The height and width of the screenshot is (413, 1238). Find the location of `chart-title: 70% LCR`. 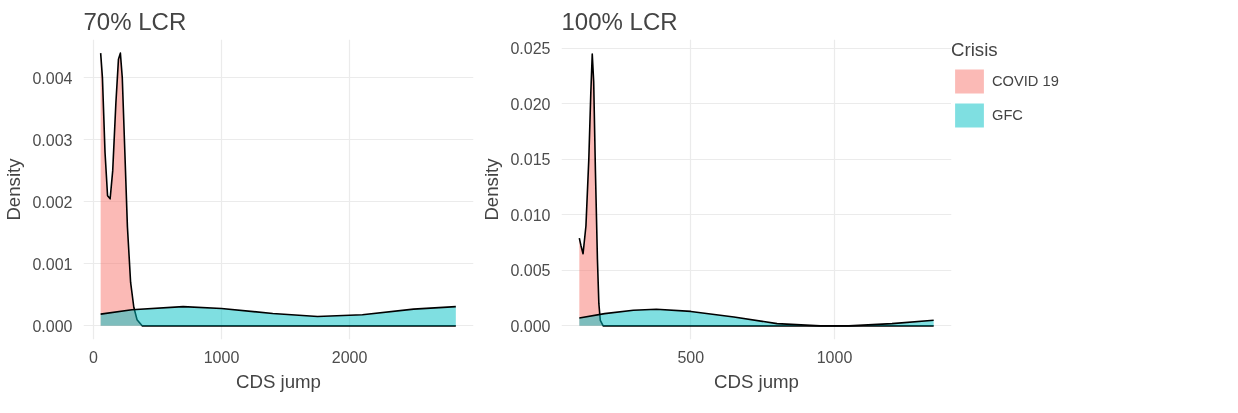

chart-title: 70% LCR is located at coordinates (135, 21).